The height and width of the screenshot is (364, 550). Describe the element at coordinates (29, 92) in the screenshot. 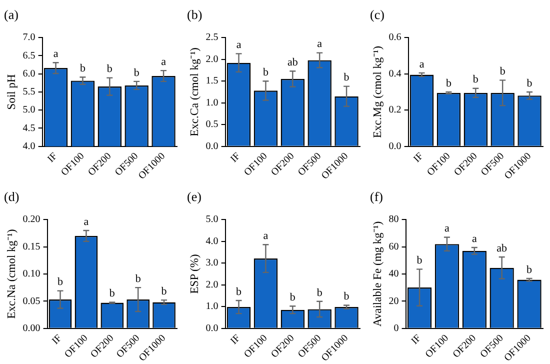

I see `y-tick-label: 5.5` at that location.